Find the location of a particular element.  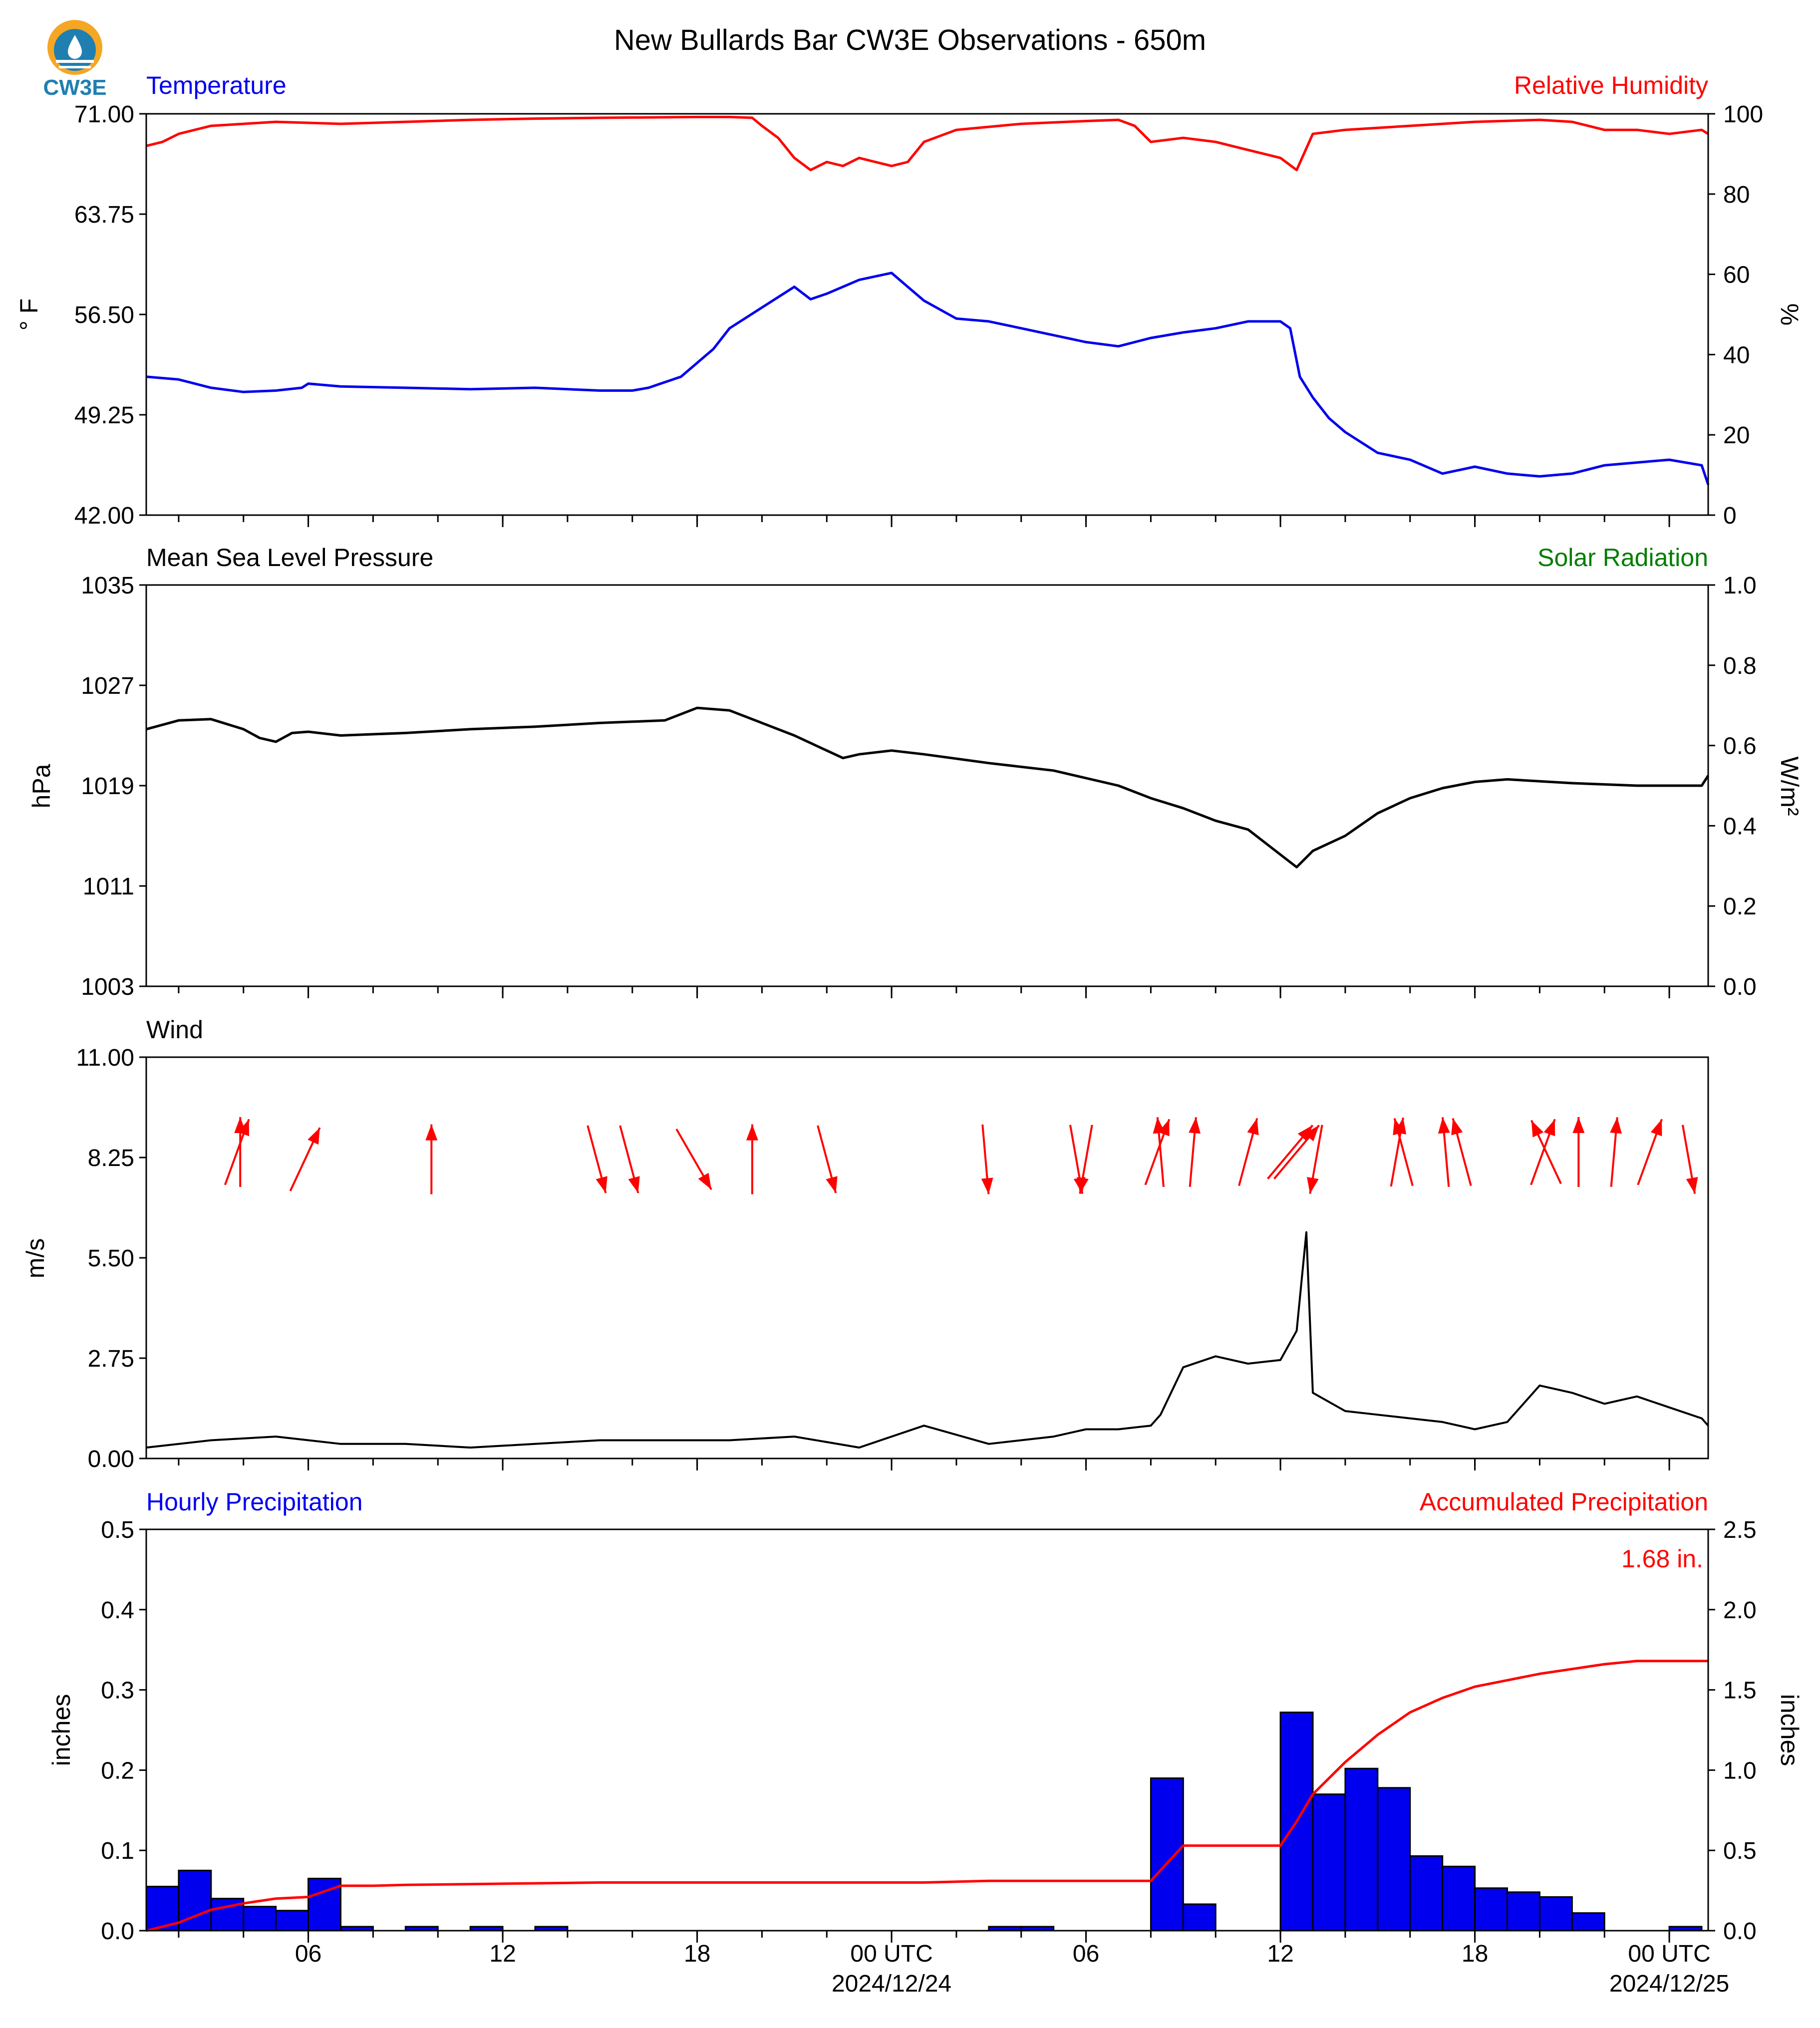

precip-tick-labels: 0.5 0.4 0.3 0.2 0.1 0.0 is located at coordinates (123, 1731).